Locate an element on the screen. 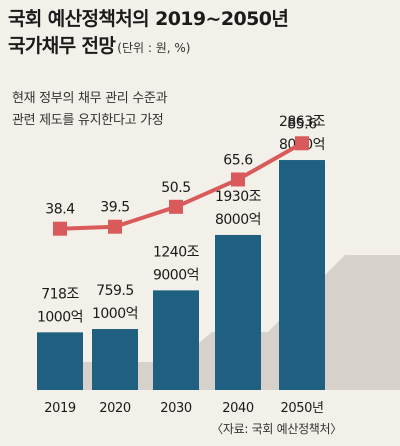  line-value-label-4: 85.6 is located at coordinates (302, 124).